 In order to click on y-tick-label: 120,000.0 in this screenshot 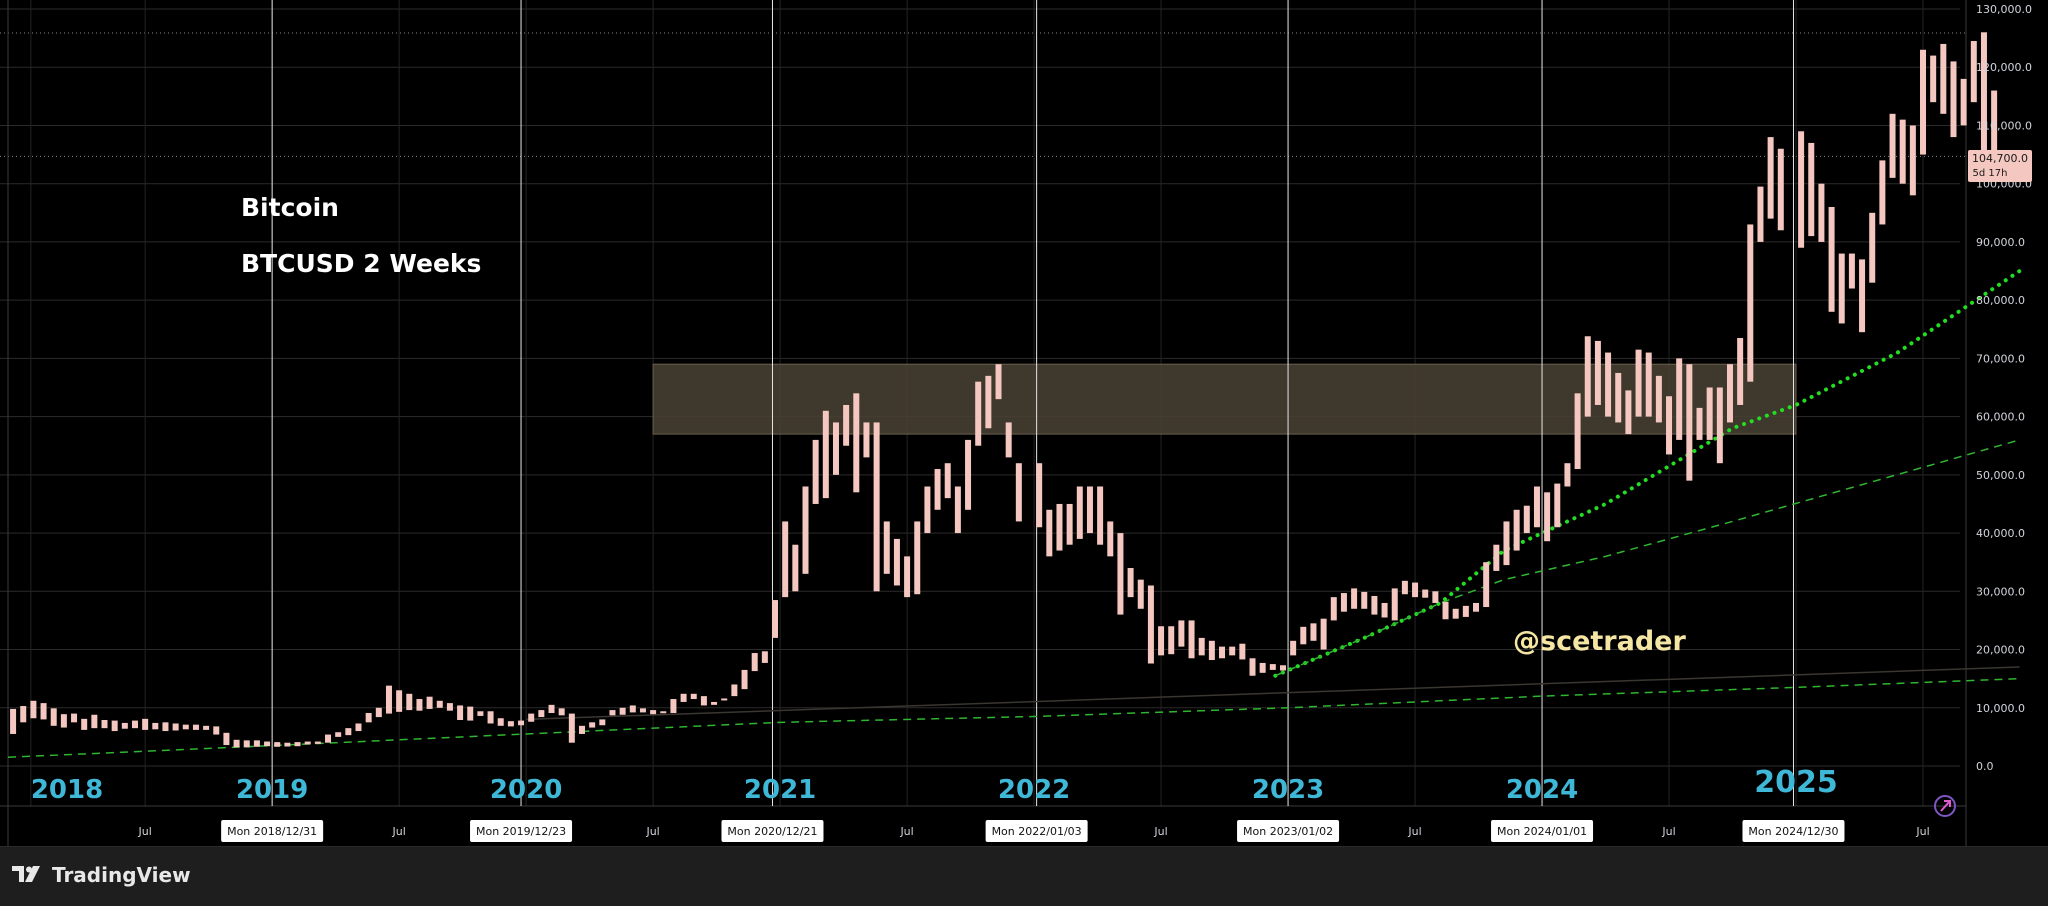, I will do `click(2004, 67)`.